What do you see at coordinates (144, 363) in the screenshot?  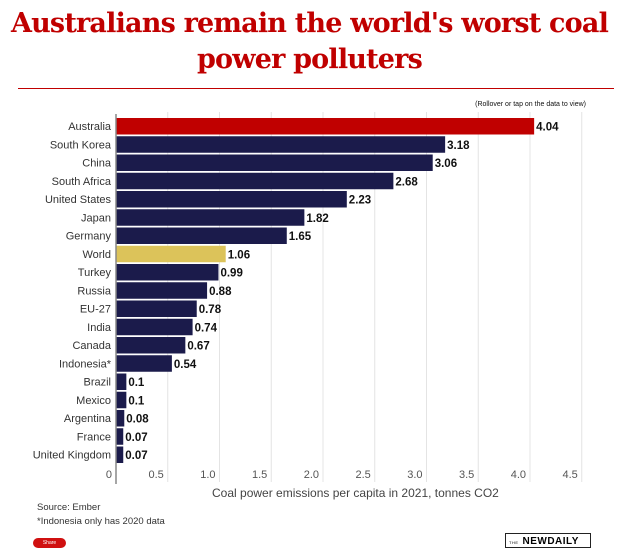 I see `bar-indonesia-` at bounding box center [144, 363].